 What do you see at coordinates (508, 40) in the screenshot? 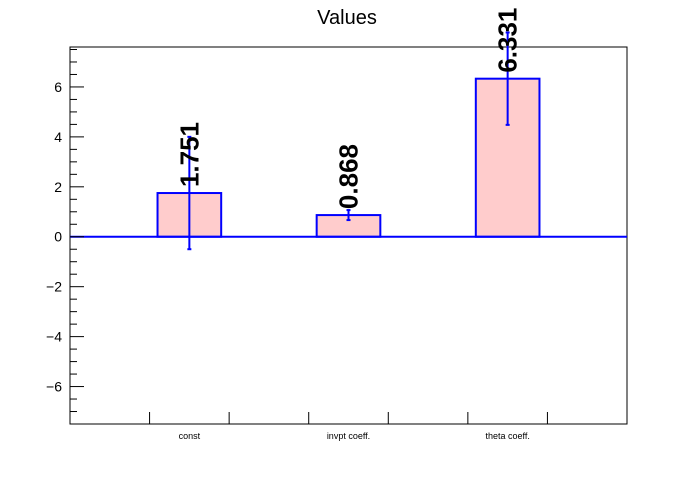
I see `value-label-2: 6.331` at bounding box center [508, 40].